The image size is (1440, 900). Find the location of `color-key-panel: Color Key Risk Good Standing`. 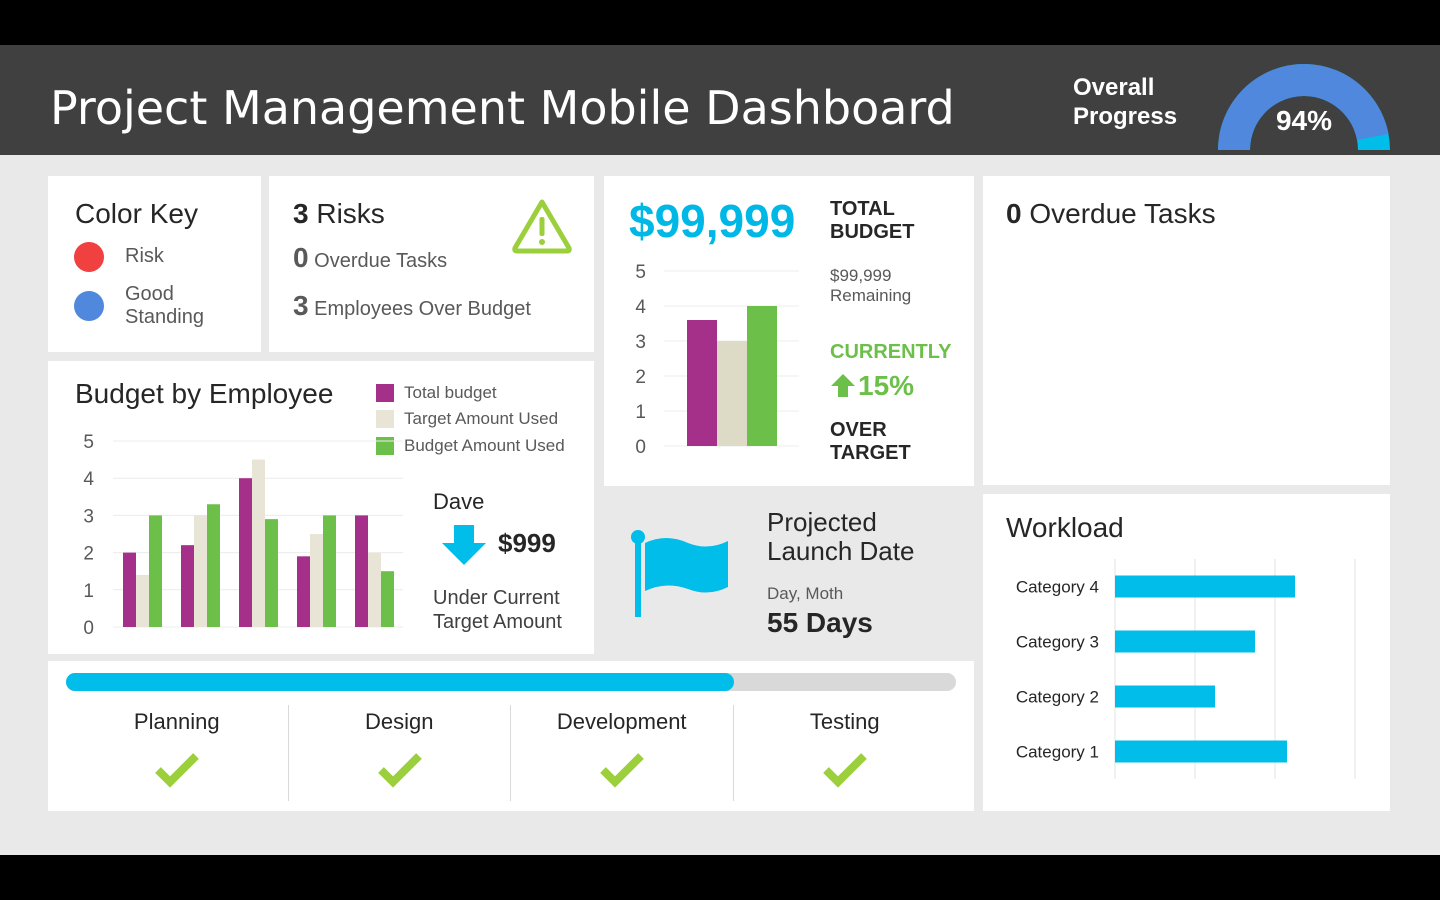

color-key-panel: Color Key Risk Good Standing is located at coordinates (154, 264).